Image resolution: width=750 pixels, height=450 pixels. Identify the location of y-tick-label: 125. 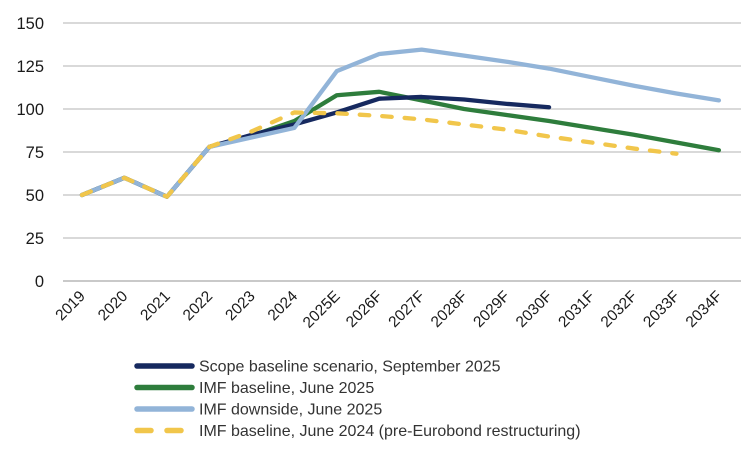
(30, 67).